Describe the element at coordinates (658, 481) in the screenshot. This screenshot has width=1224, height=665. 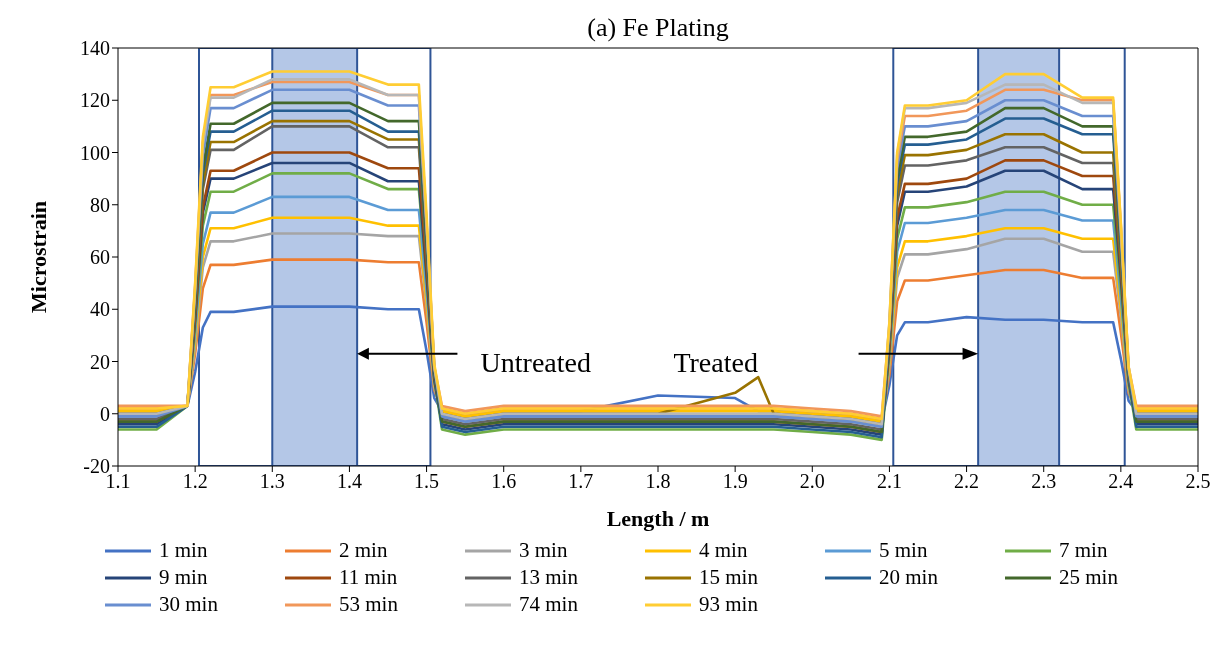
I see `x-tick-label: 1.8` at that location.